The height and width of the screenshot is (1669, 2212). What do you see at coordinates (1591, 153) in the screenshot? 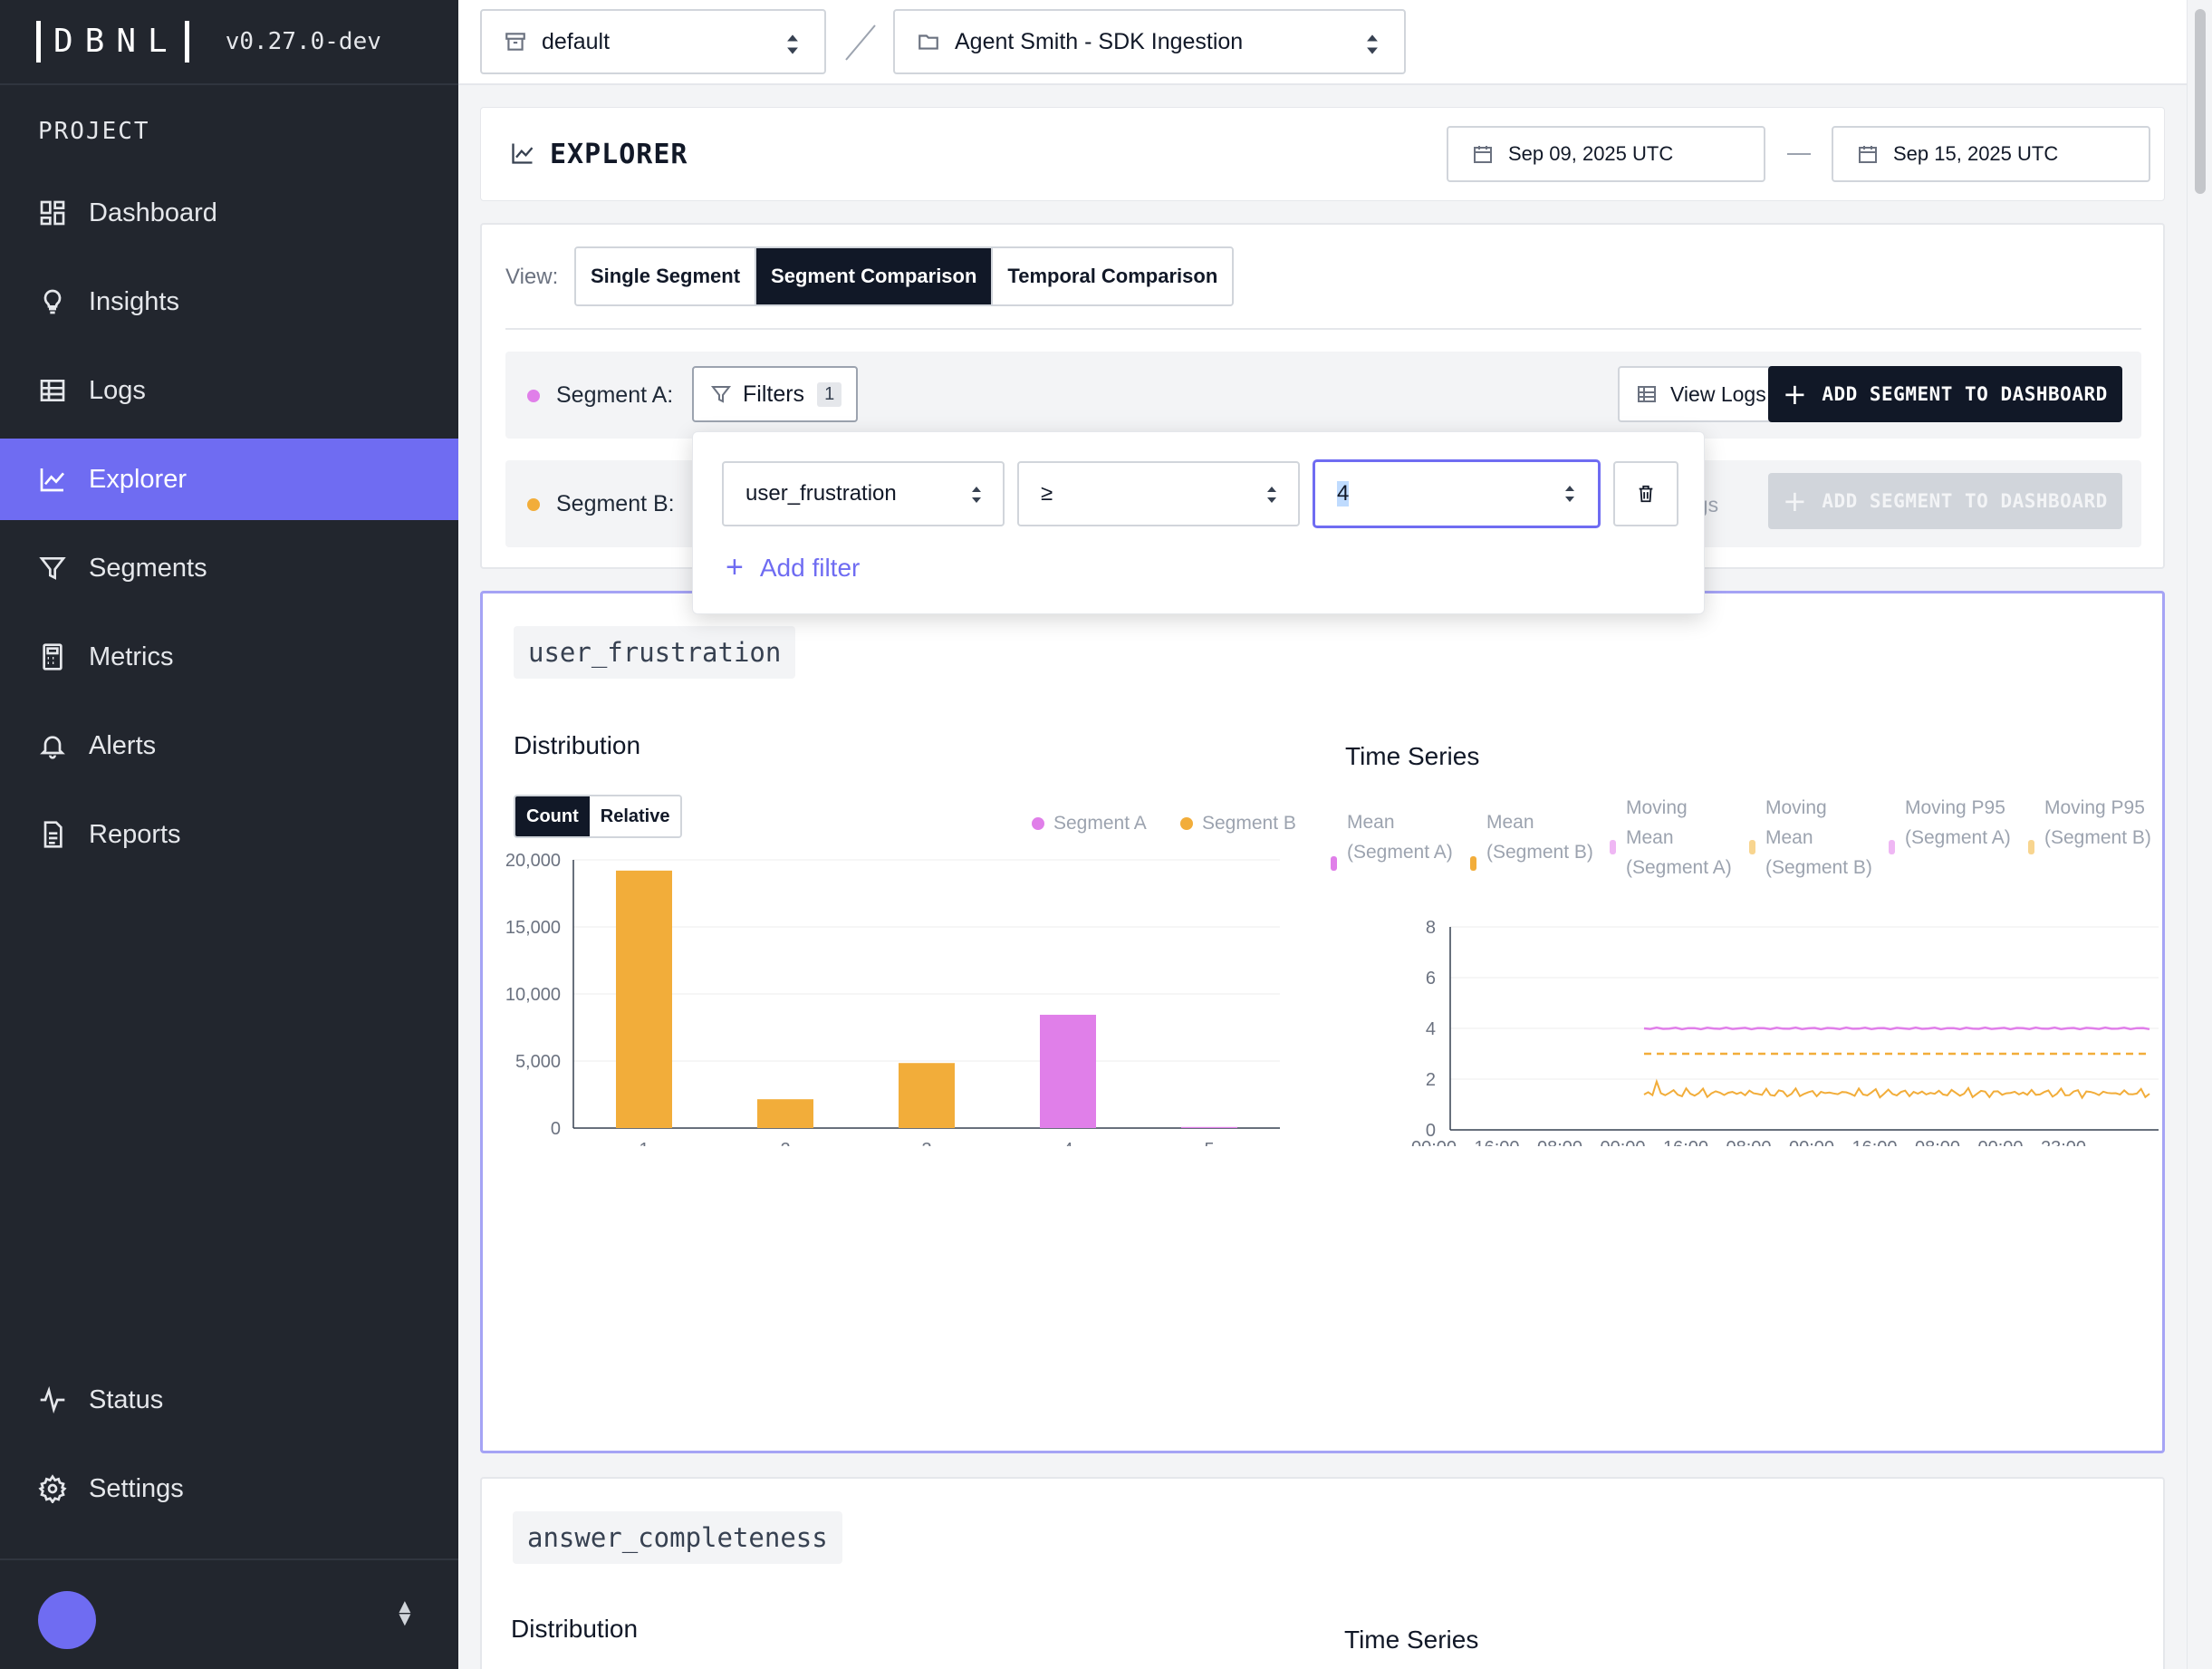
I see `start-date-value: Sep 09, 2025 UTC` at bounding box center [1591, 153].